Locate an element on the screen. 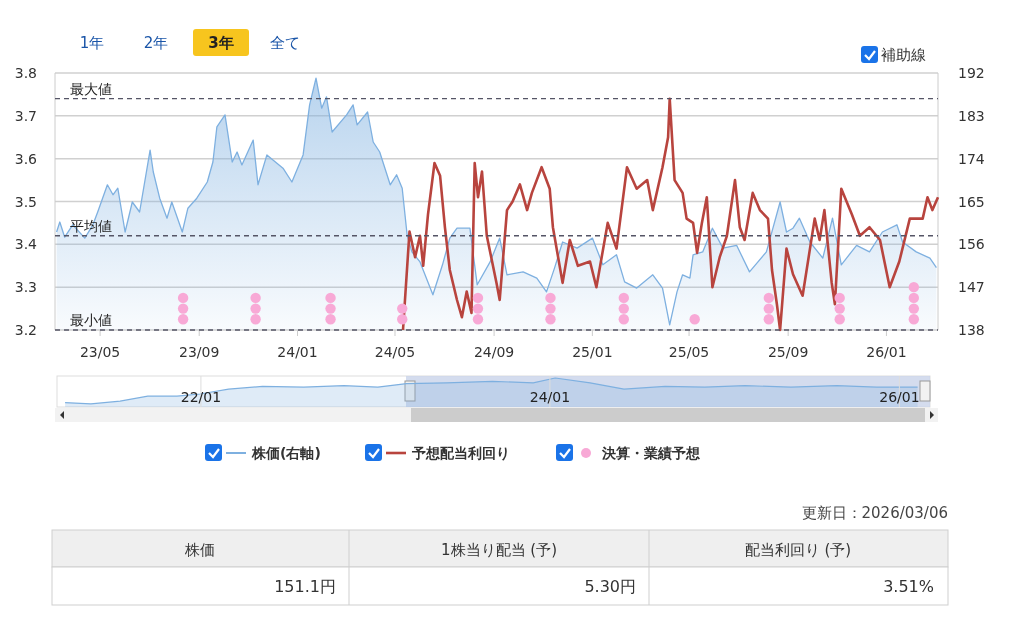  text: 3.51% is located at coordinates (908, 586).